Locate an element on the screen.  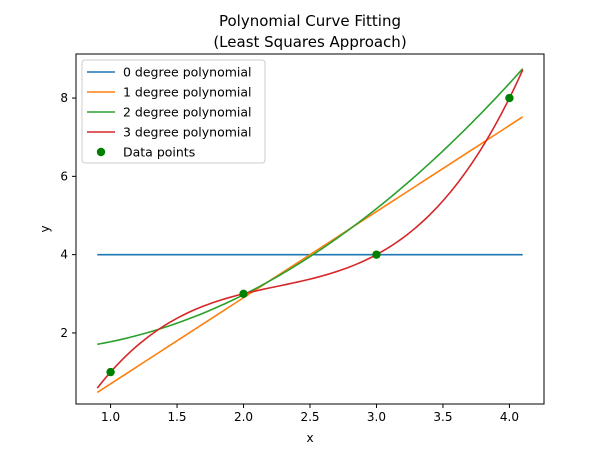
x-tick-label: 3.5 is located at coordinates (442, 417).